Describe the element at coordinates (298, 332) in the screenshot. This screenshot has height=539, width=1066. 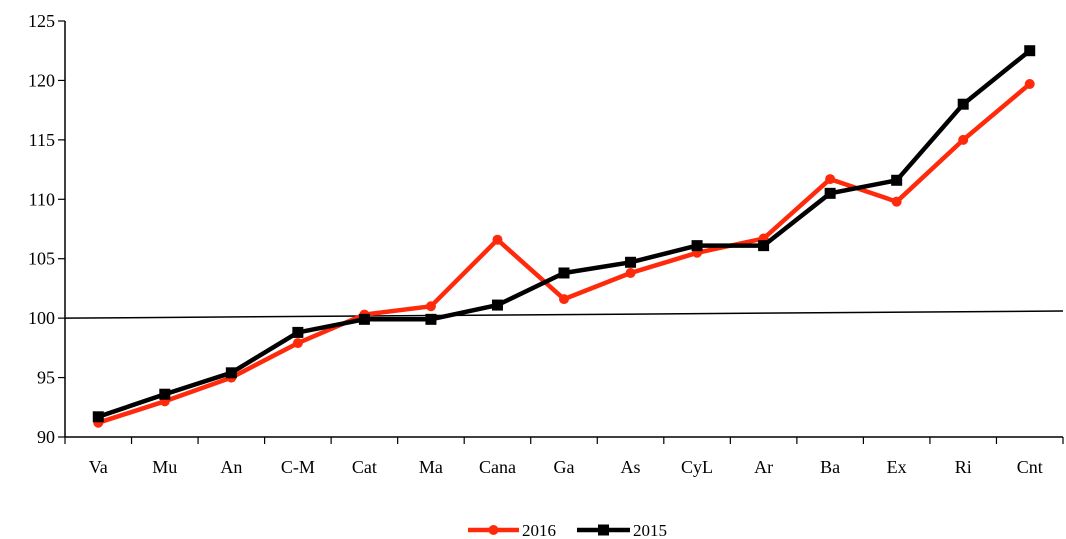
I see `point-2015-C-M` at that location.